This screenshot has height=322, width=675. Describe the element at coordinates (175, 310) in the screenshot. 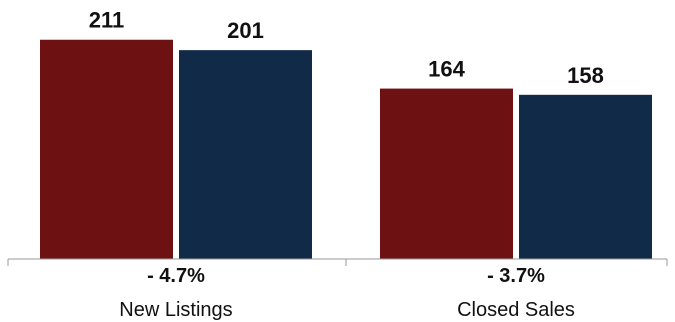

I see `category-label-new-listings: New Listings` at that location.